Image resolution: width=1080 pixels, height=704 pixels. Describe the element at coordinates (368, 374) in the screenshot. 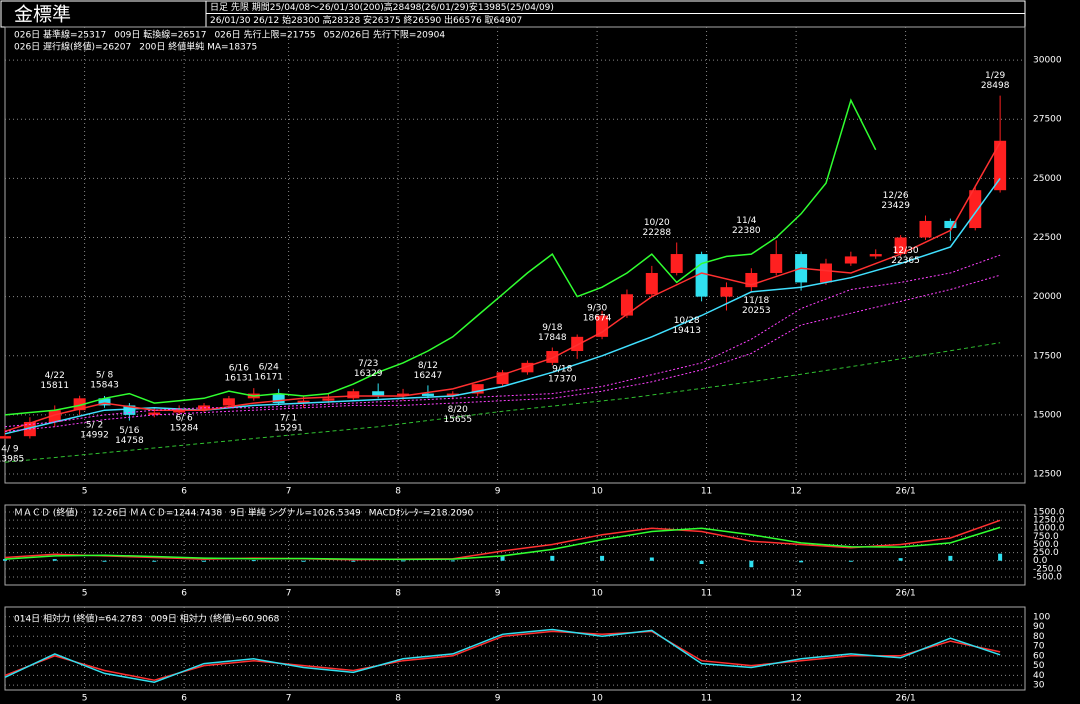

I see `annotation-value: 16329` at that location.